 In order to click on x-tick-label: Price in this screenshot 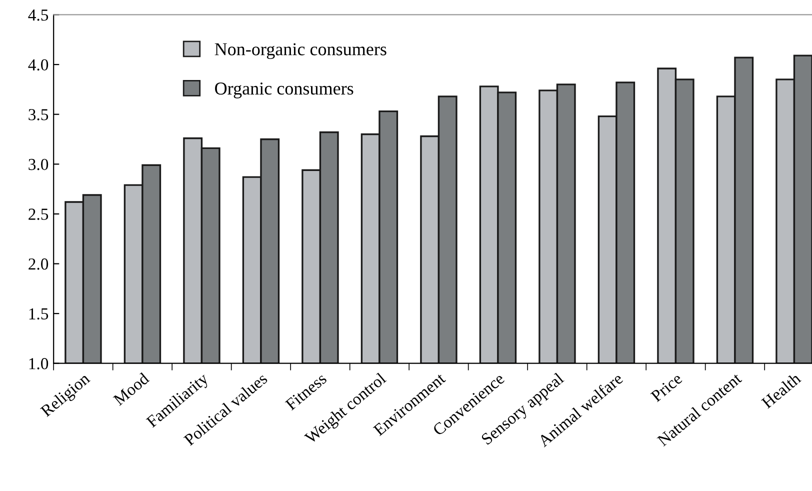, I will do `click(666, 387)`.